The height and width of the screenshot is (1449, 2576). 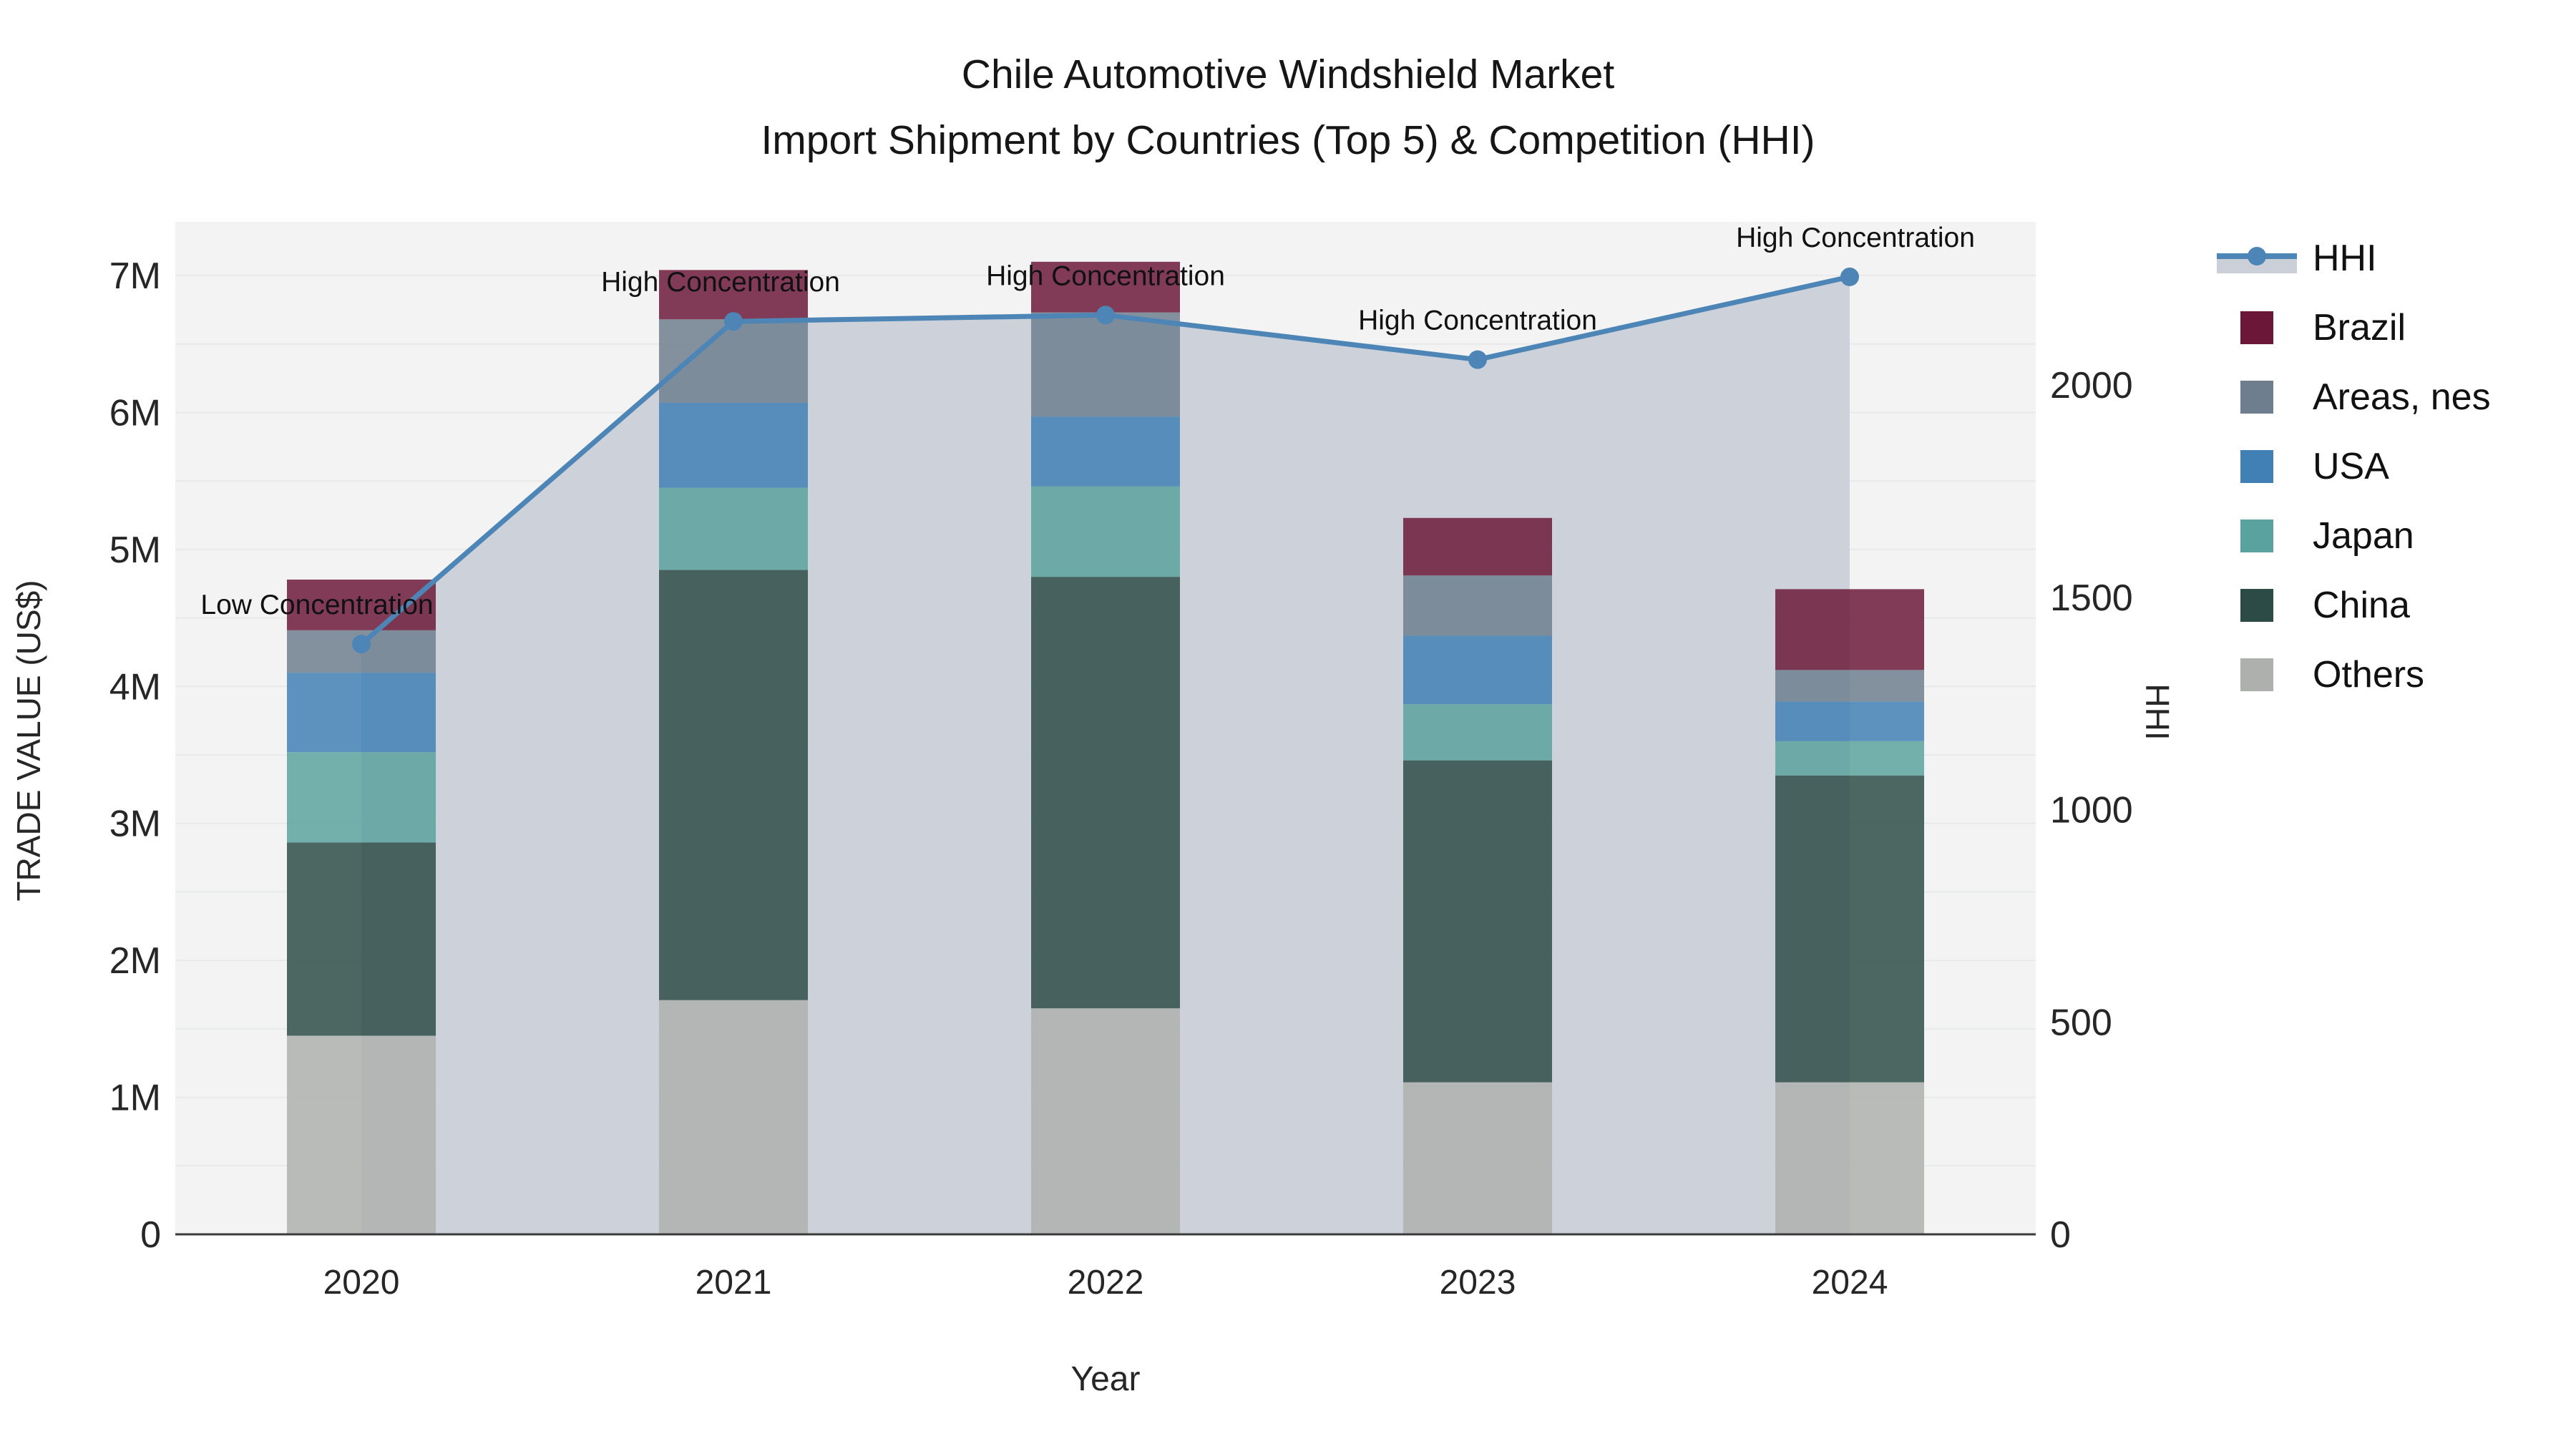 What do you see at coordinates (734, 1283) in the screenshot?
I see `x-axis-tick-label-2021: 2021` at bounding box center [734, 1283].